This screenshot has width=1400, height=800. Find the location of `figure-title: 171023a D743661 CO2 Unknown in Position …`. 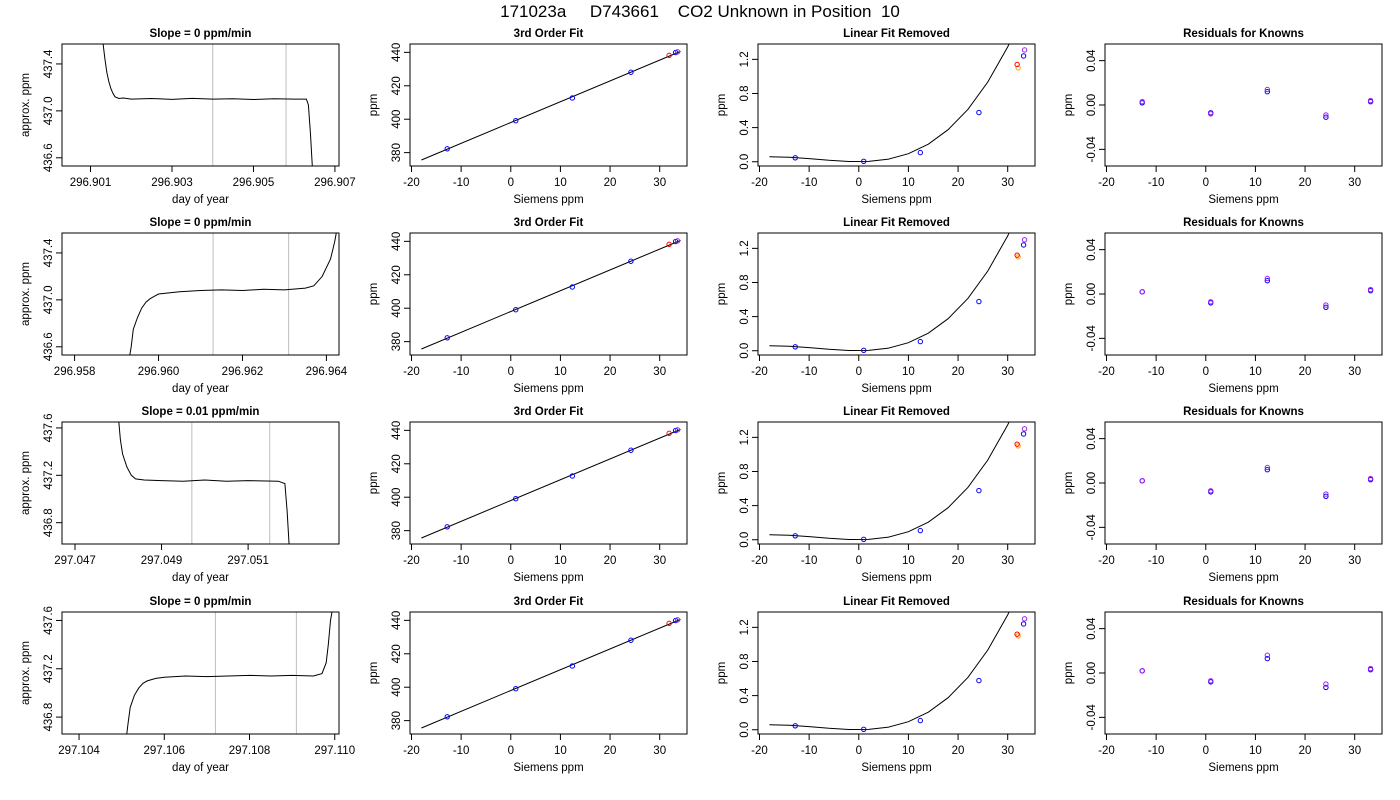

figure-title: 171023a D743661 CO2 Unknown in Position … is located at coordinates (700, 11).